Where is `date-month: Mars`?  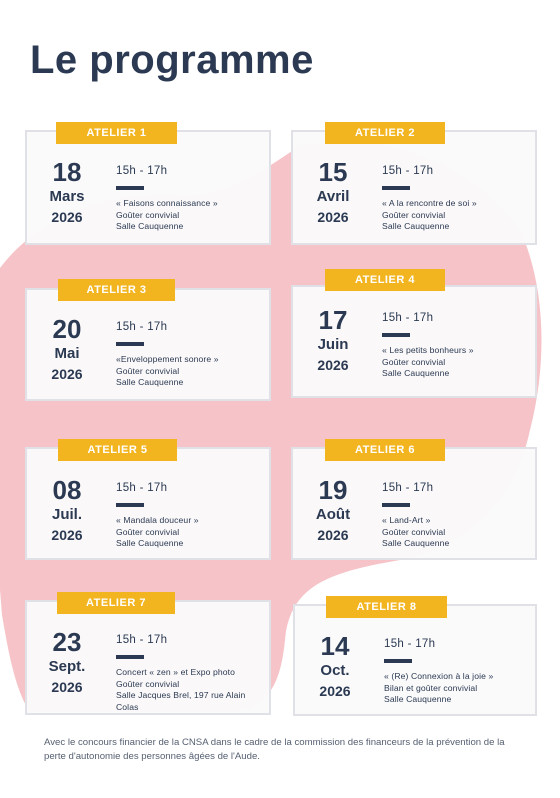 date-month: Mars is located at coordinates (67, 196).